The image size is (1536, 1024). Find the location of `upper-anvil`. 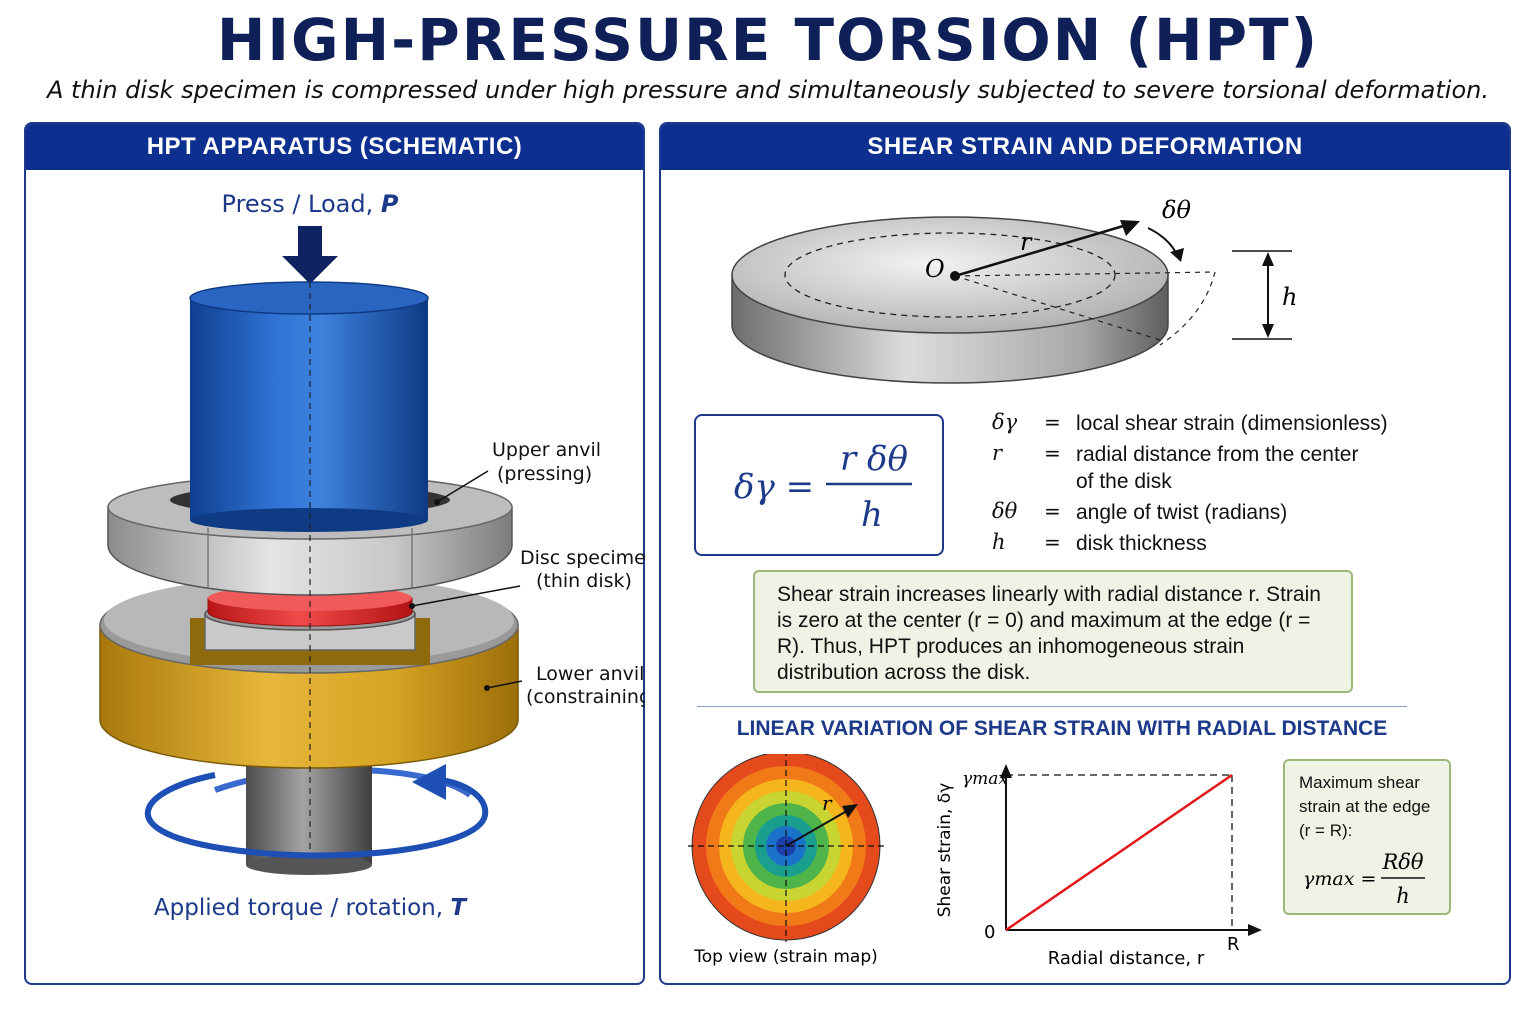

upper-anvil is located at coordinates (309, 406).